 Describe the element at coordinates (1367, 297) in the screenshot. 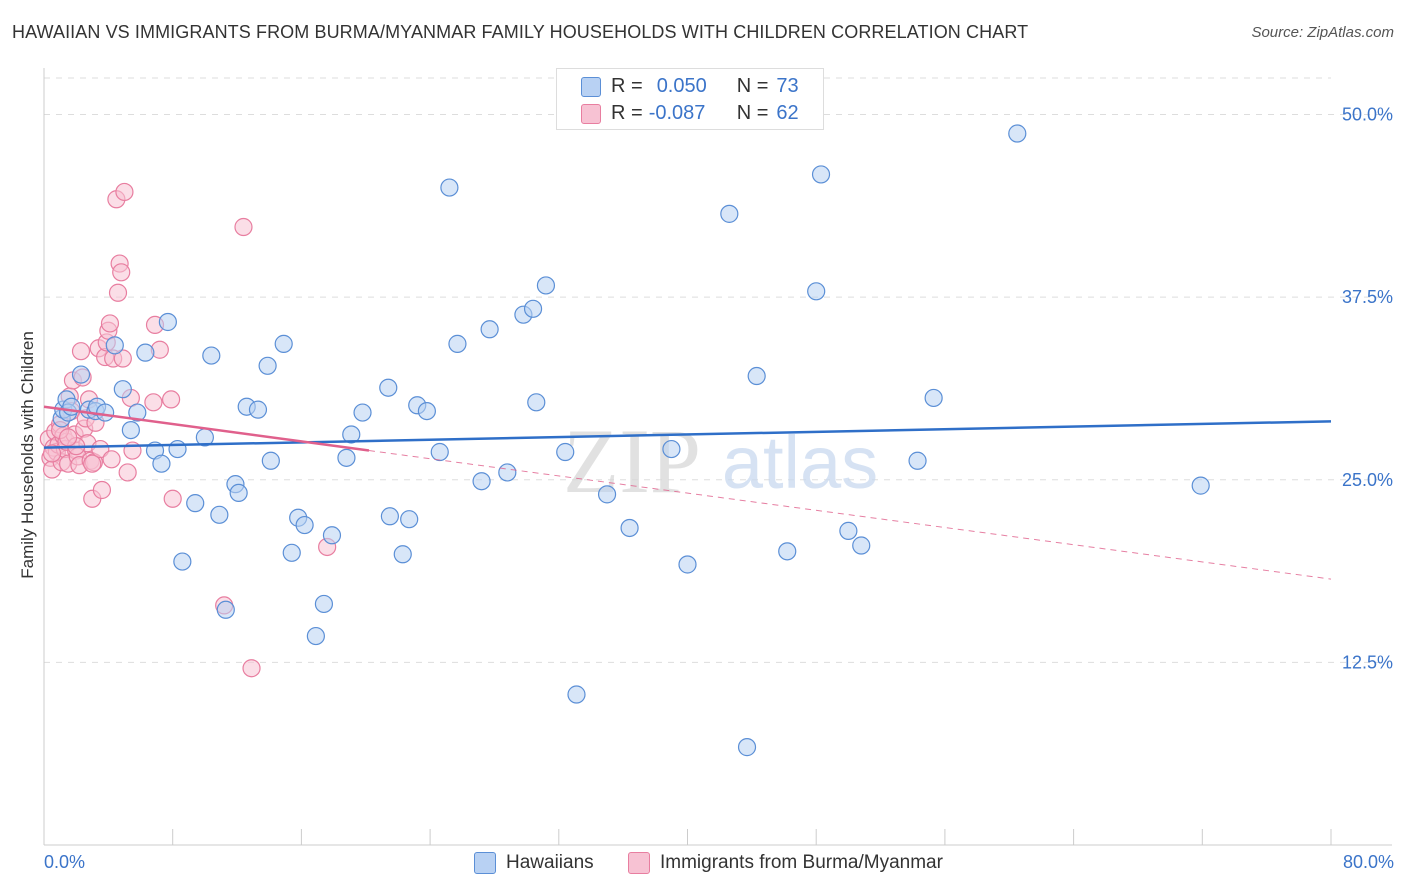

I see `y-tick-label: 37.5%` at that location.